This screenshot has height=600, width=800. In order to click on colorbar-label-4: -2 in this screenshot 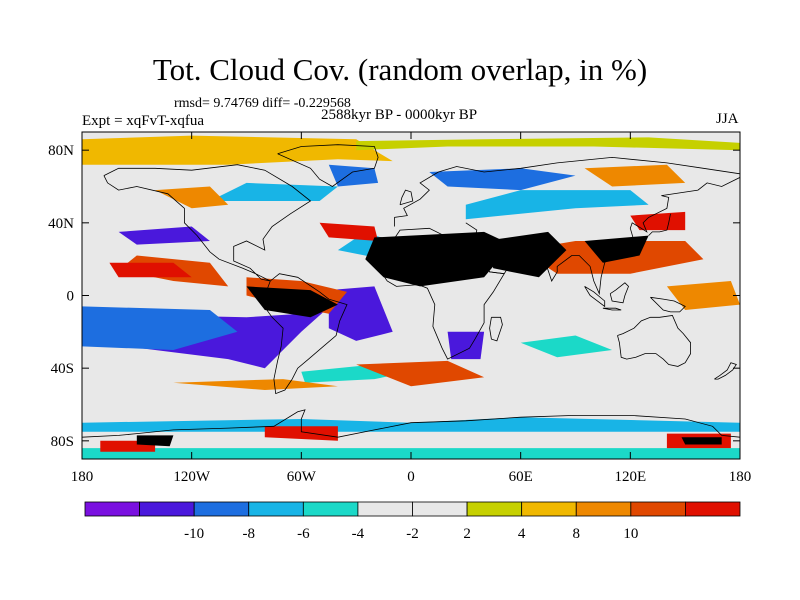, I will do `click(412, 534)`.